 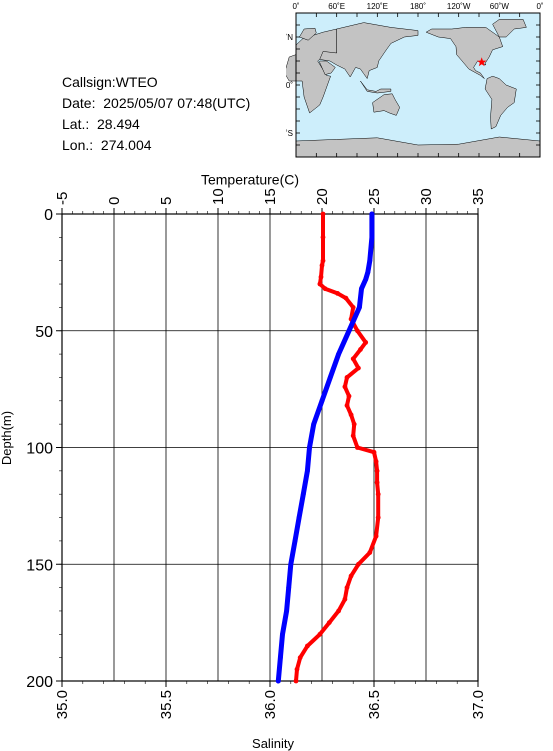 What do you see at coordinates (101, 124) in the screenshot?
I see `latitude-text: Lat.: 28.494` at bounding box center [101, 124].